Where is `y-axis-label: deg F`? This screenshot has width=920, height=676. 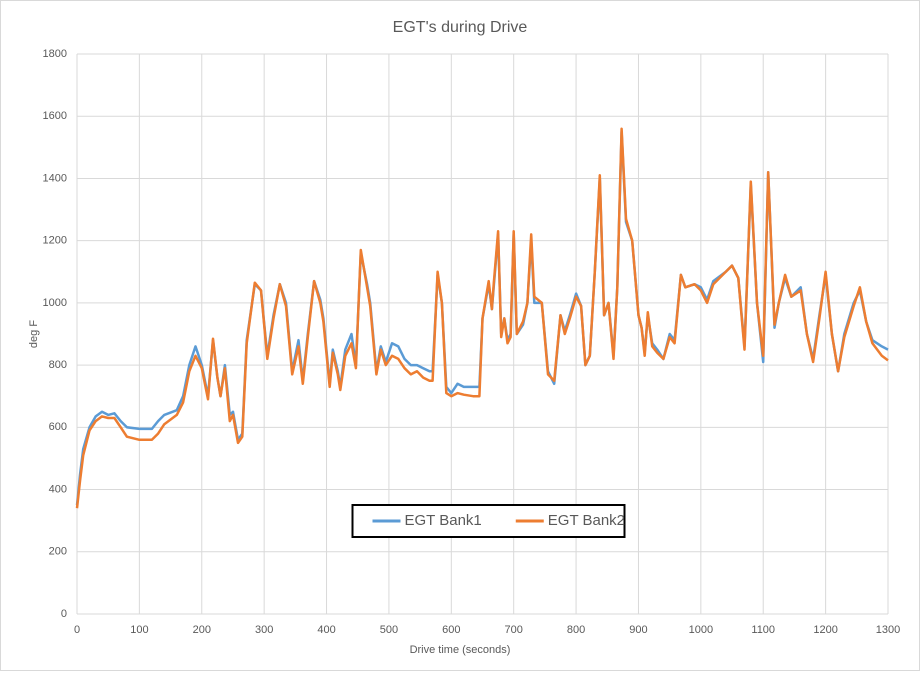 y-axis-label: deg F is located at coordinates (34, 334).